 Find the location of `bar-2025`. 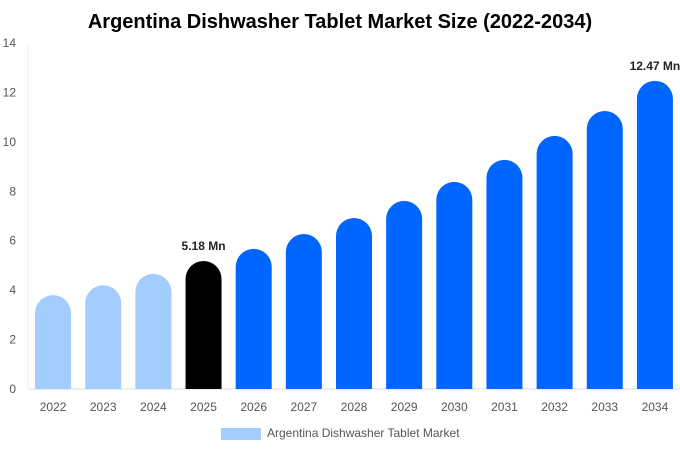

bar-2025 is located at coordinates (203, 324).